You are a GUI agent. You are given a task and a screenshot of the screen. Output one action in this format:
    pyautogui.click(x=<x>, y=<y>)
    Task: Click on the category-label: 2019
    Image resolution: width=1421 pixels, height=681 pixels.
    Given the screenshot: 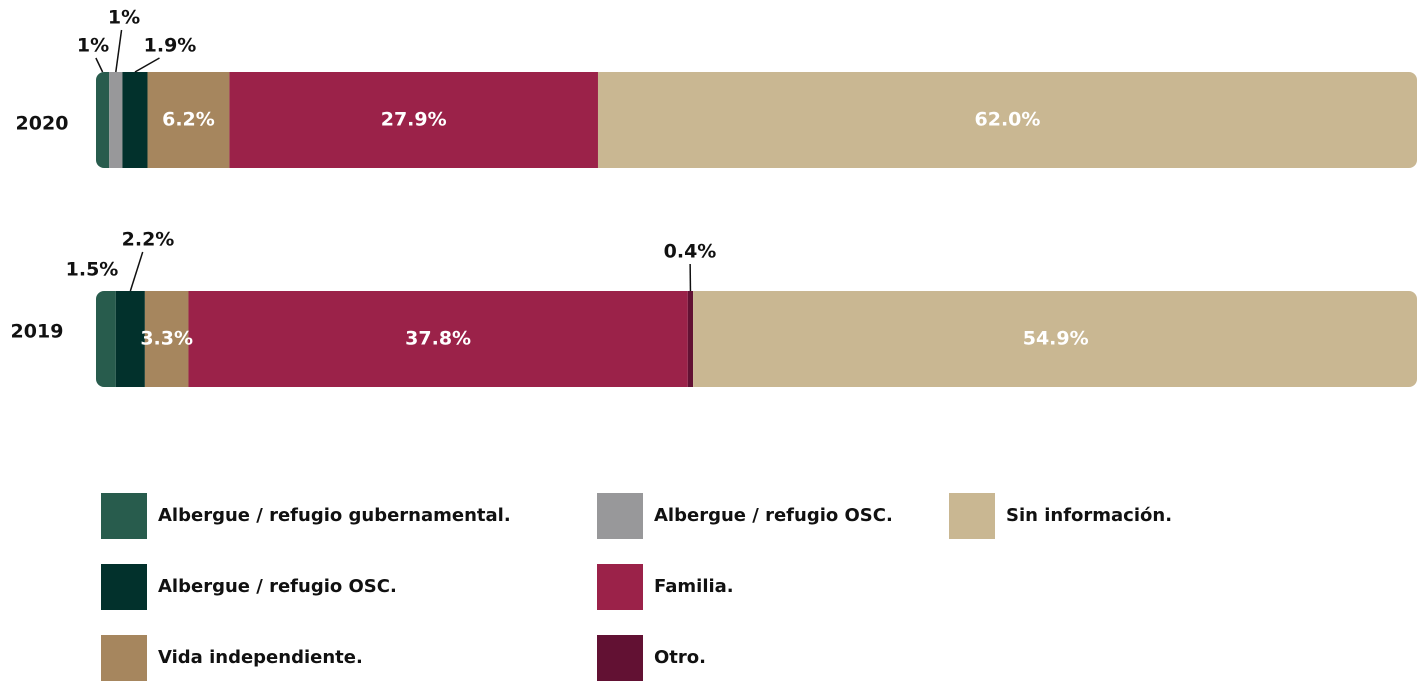 What is the action you would take?
    pyautogui.click(x=37, y=332)
    